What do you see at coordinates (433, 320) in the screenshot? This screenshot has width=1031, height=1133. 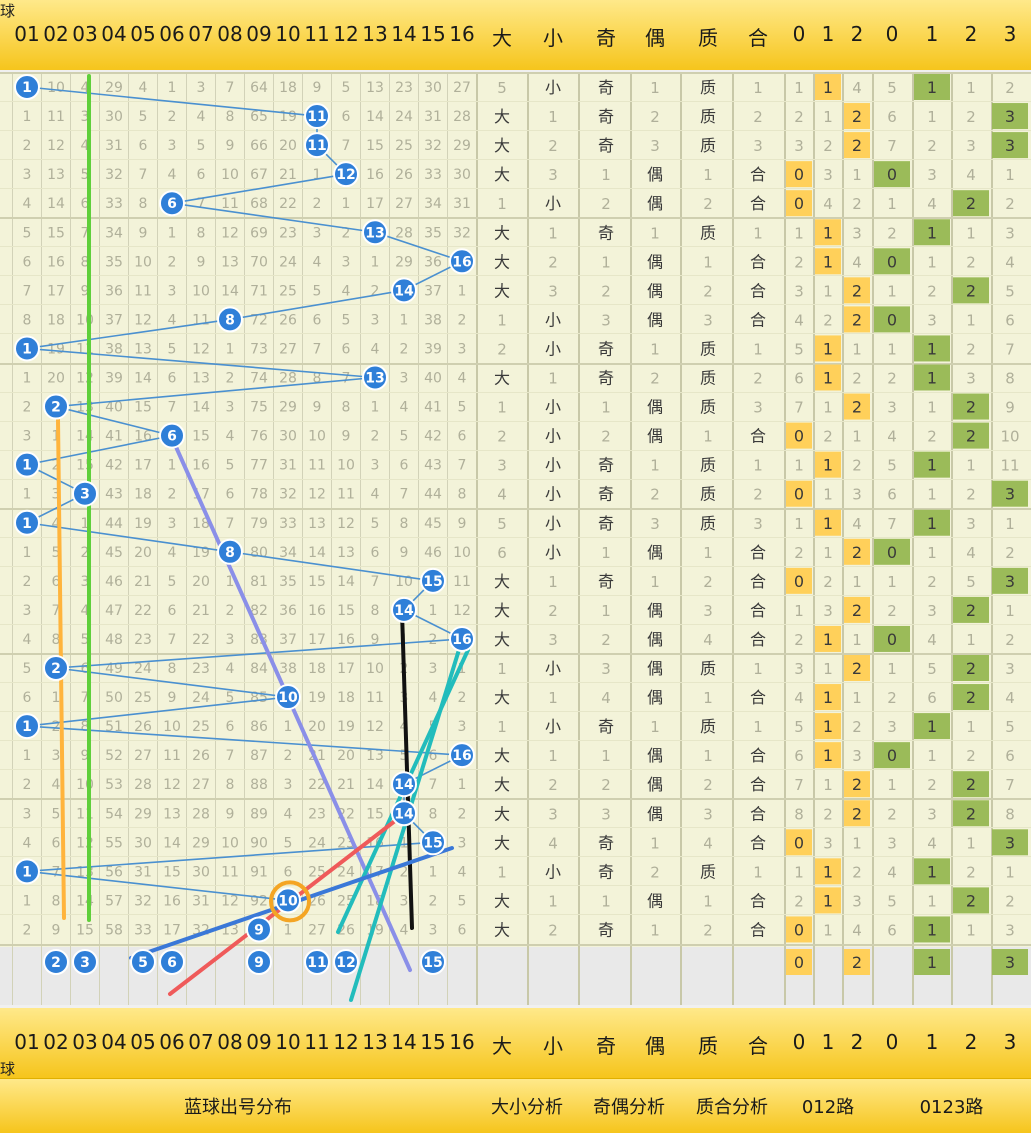 I see `miss-value: 38` at bounding box center [433, 320].